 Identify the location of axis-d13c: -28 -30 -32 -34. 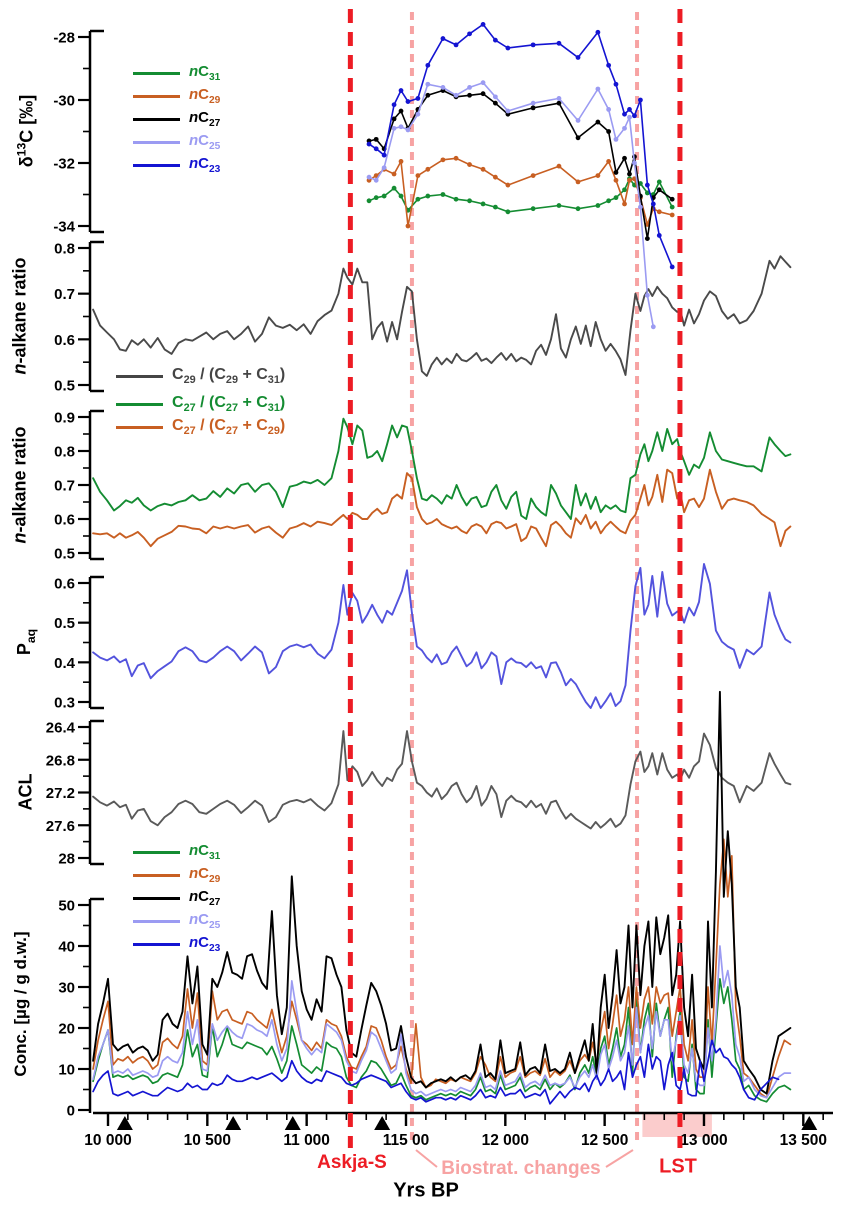
(78, 133).